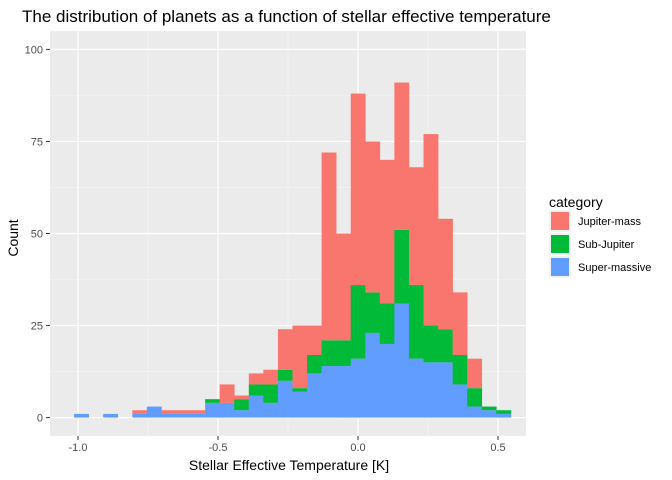 The height and width of the screenshot is (480, 672). Describe the element at coordinates (576, 202) in the screenshot. I see `legend-title: category` at that location.